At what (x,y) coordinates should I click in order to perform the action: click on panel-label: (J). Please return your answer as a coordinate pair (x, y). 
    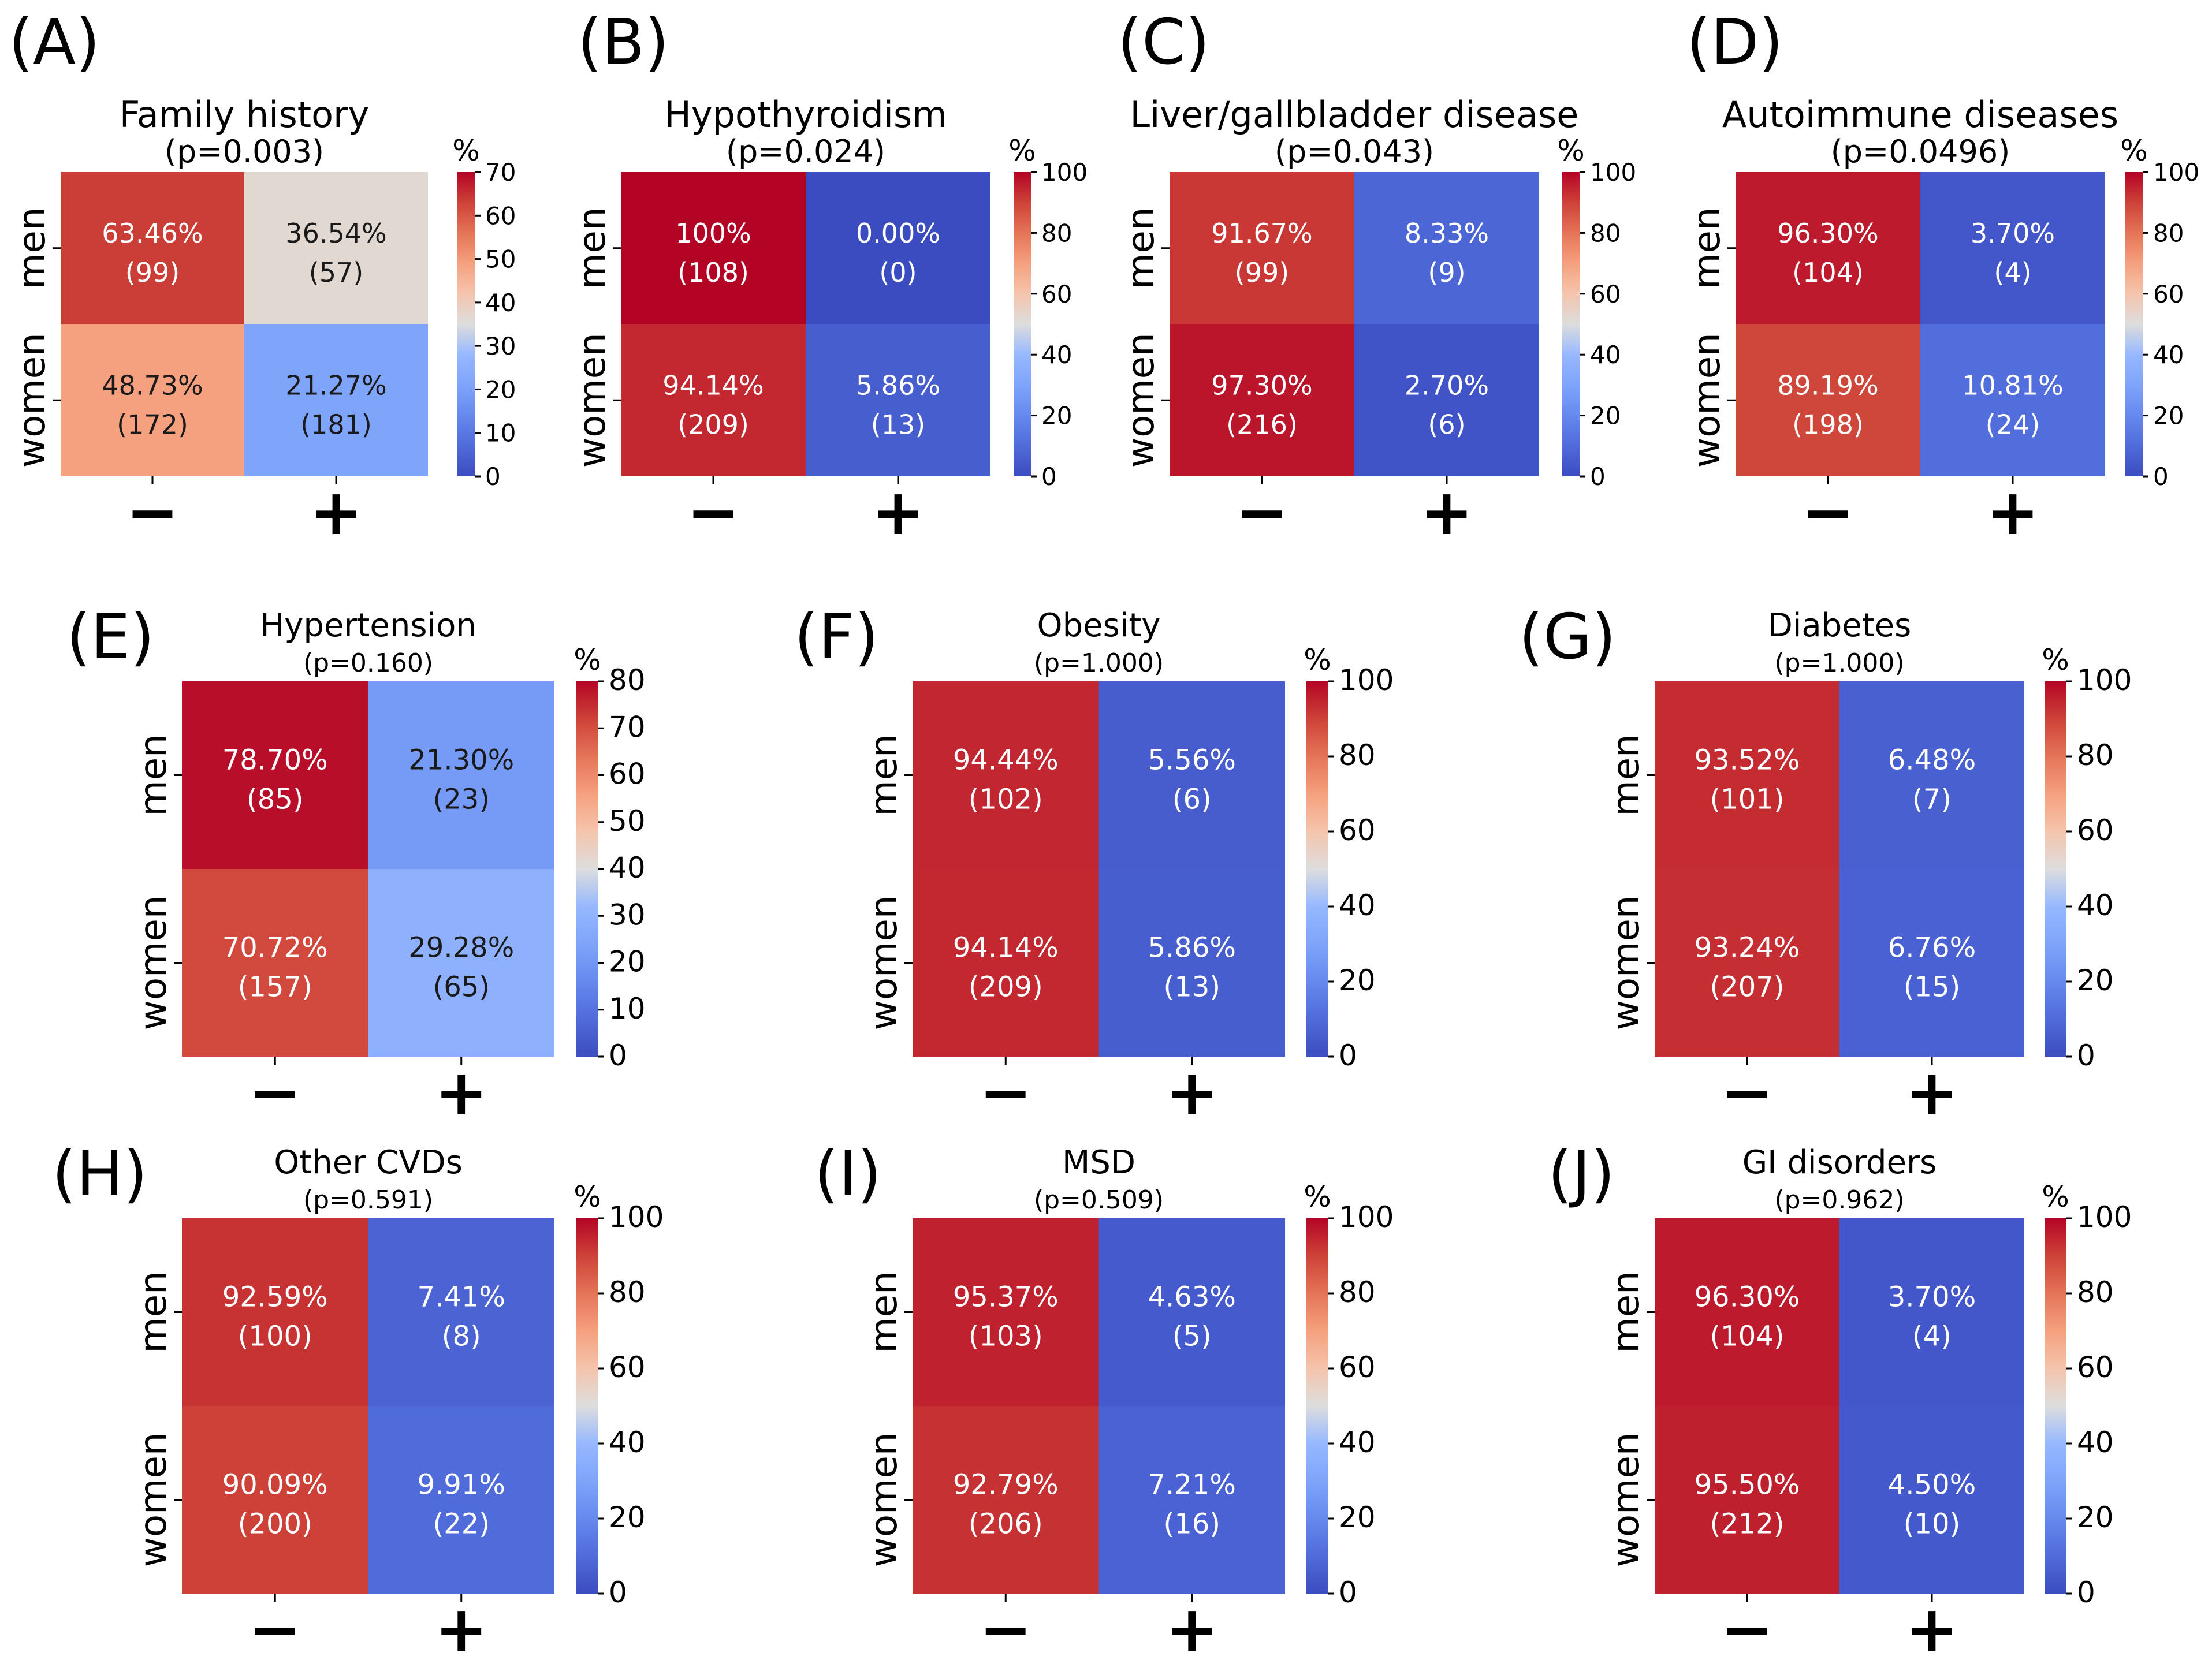
    Looking at the image, I should click on (1581, 1174).